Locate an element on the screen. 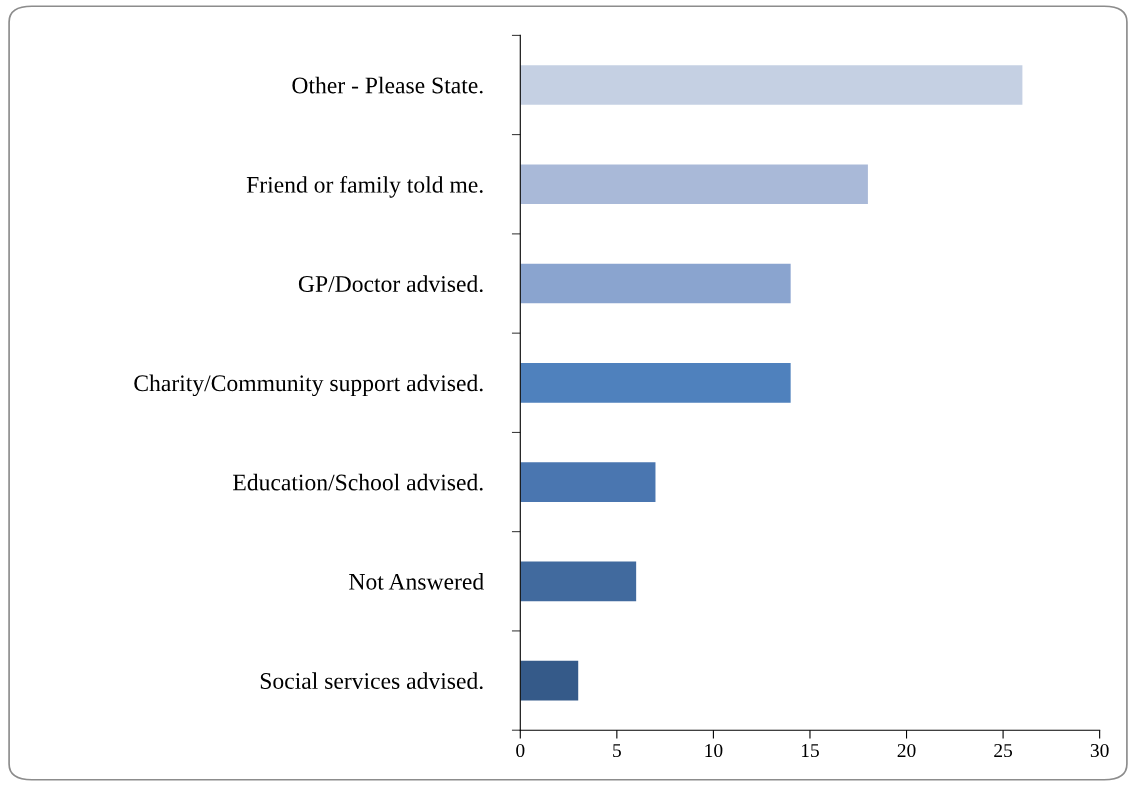 This screenshot has height=786, width=1136. y-tick-label: GP/Doctor advised. is located at coordinates (390, 284).